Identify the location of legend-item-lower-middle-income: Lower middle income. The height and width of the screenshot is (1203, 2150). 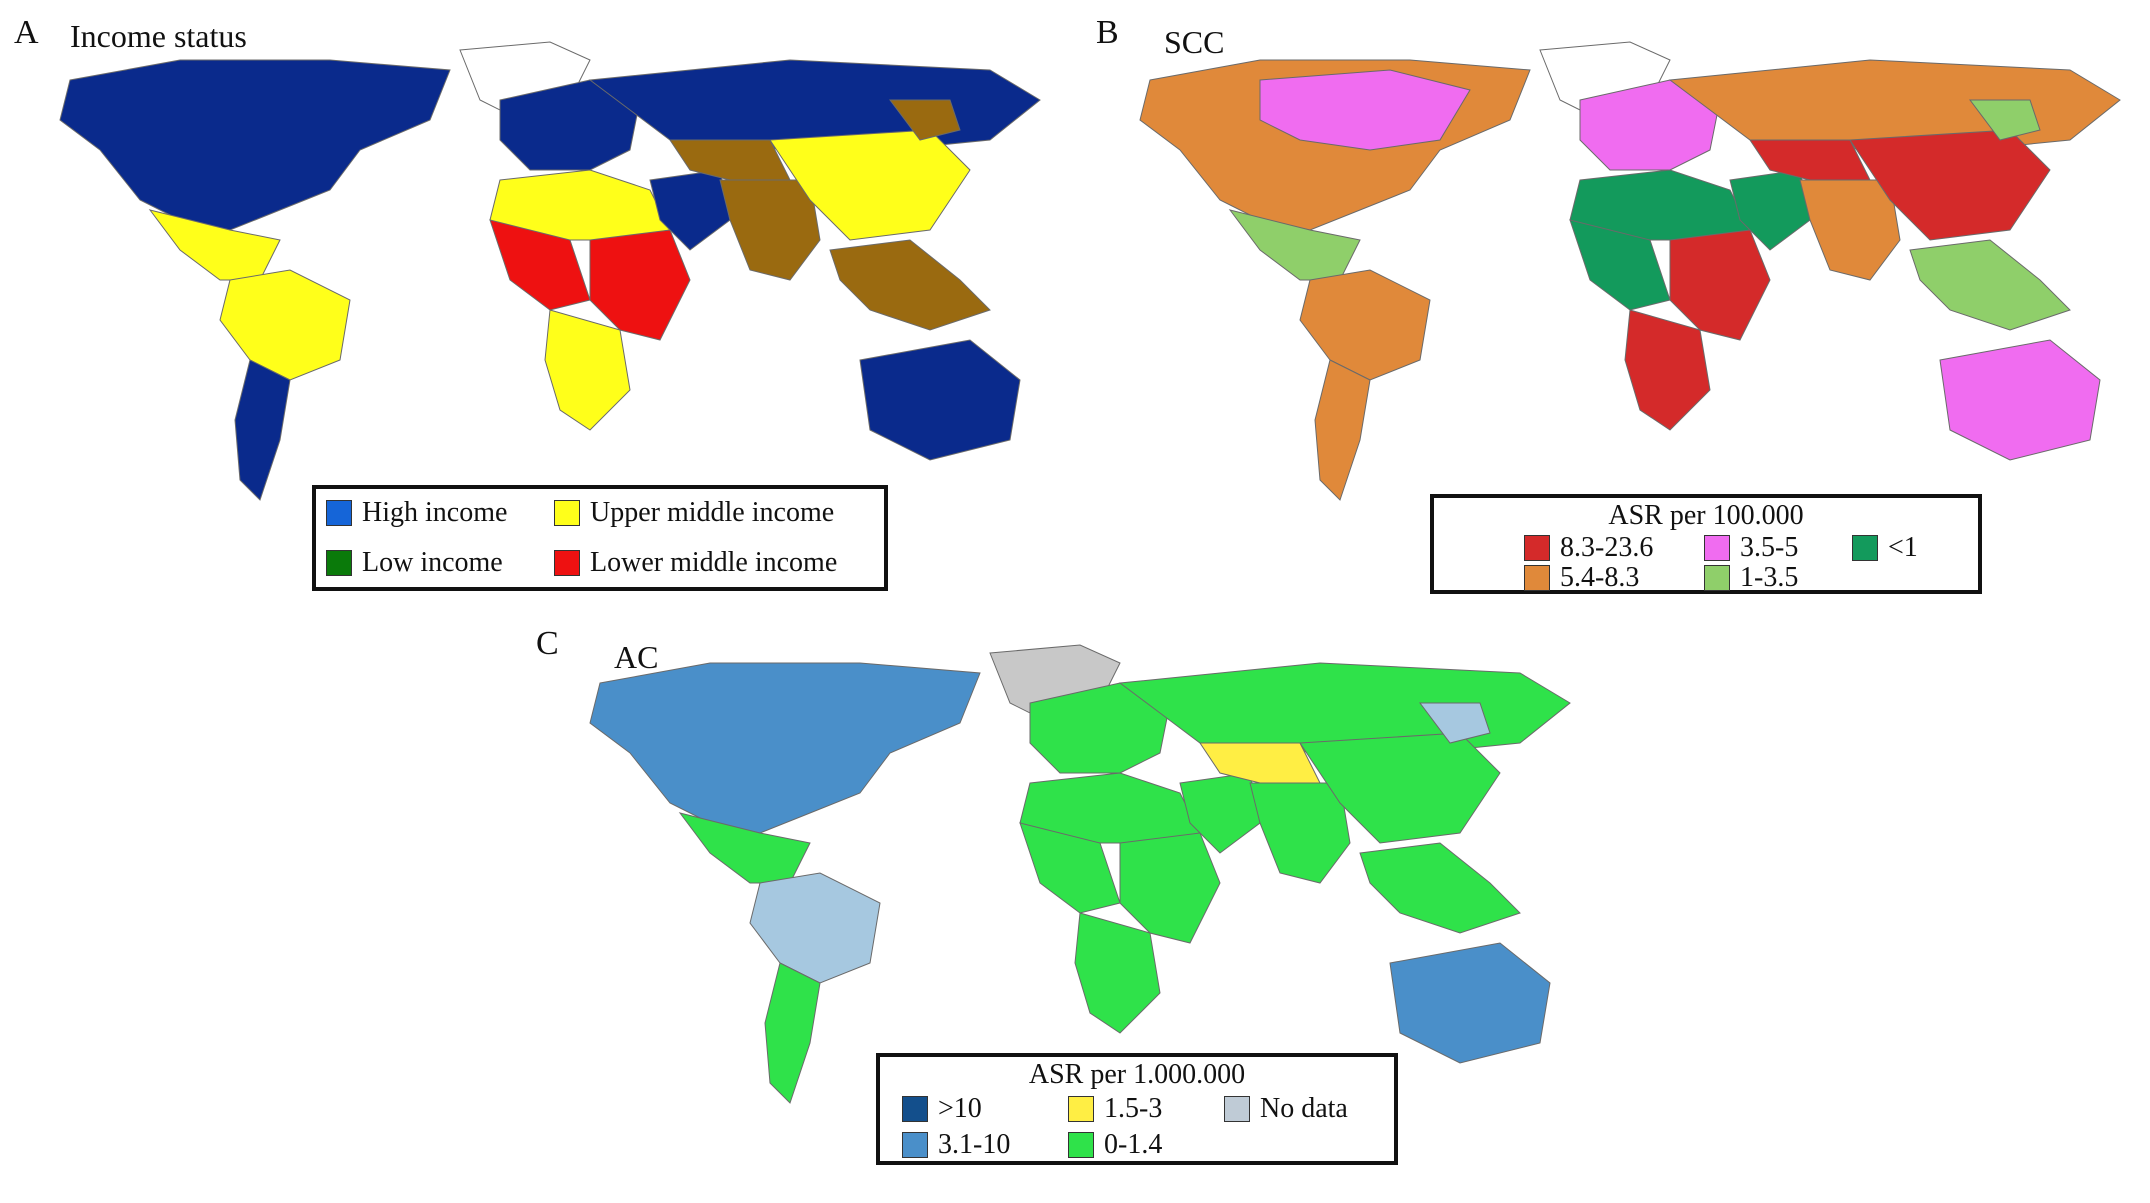
(695, 563).